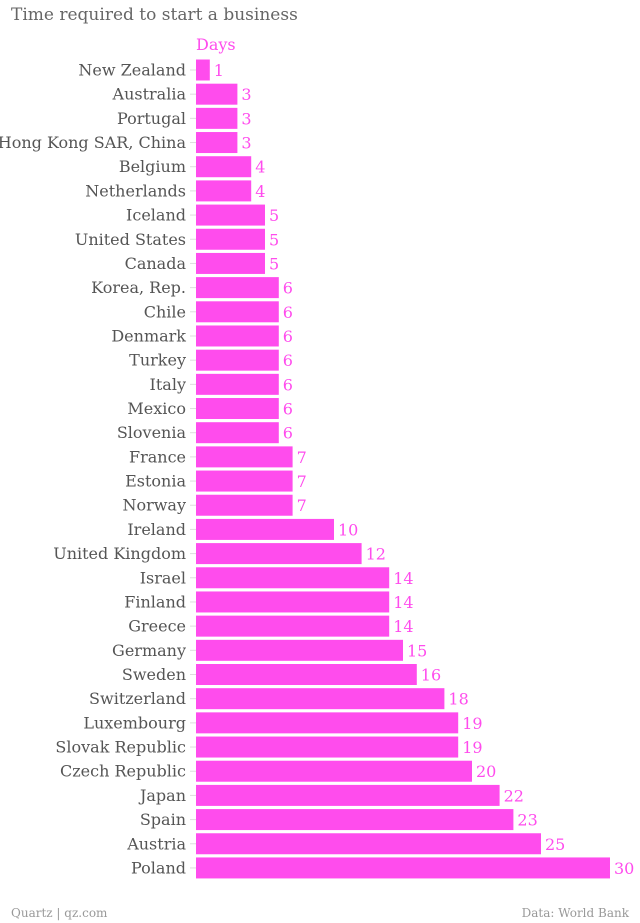 This screenshot has width=640, height=923. I want to click on category-label: United Kingdom, so click(119, 553).